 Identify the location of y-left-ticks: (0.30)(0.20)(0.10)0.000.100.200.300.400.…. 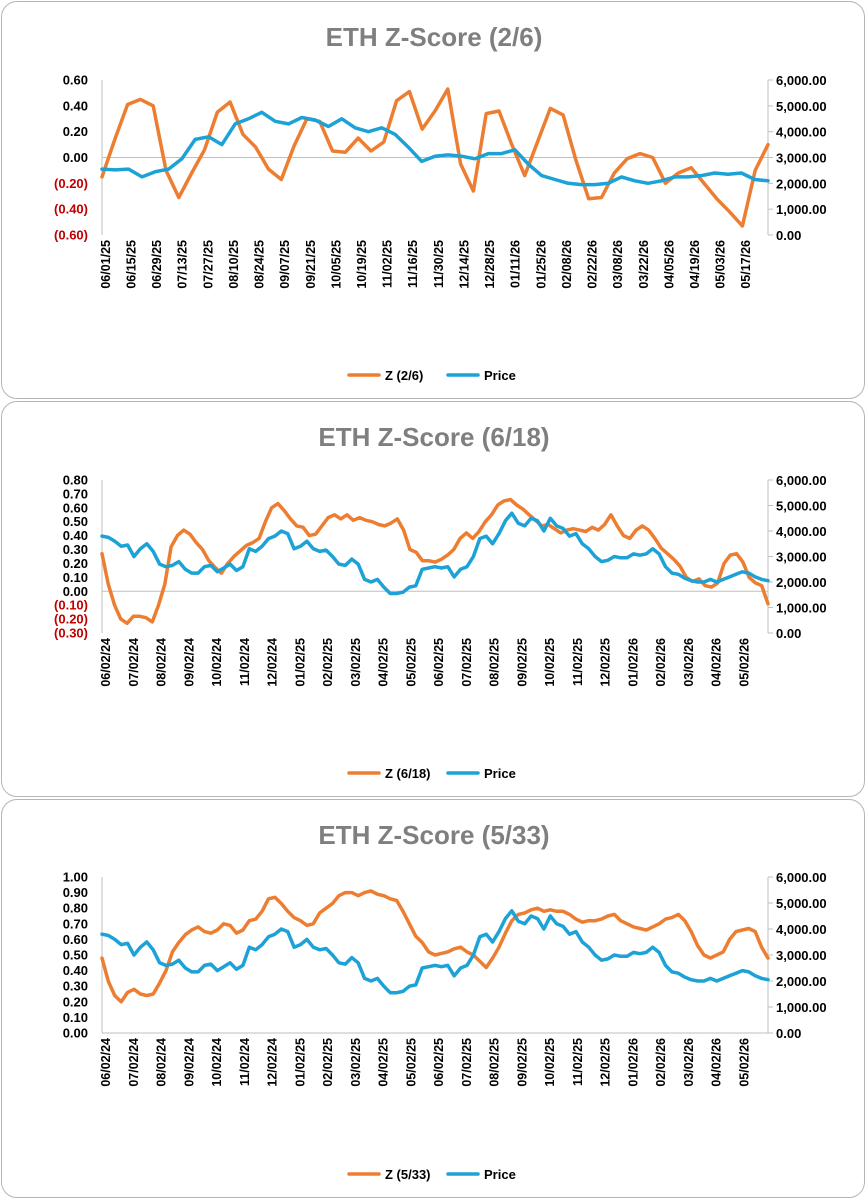
(71, 557).